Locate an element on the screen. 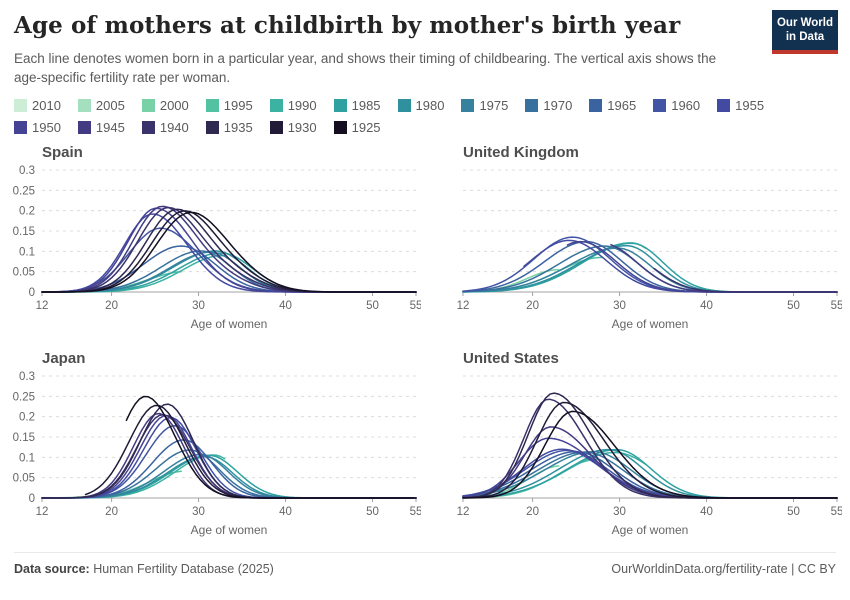 This screenshot has width=850, height=600. legend-item-1990: 1990 is located at coordinates (293, 105).